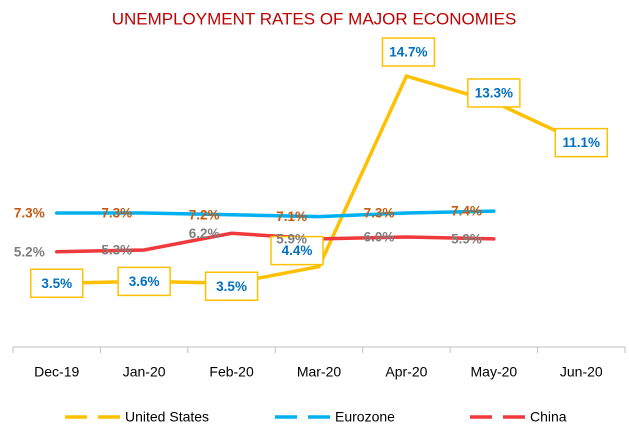 Image resolution: width=629 pixels, height=431 pixels. I want to click on data-label: 4.4%, so click(297, 250).